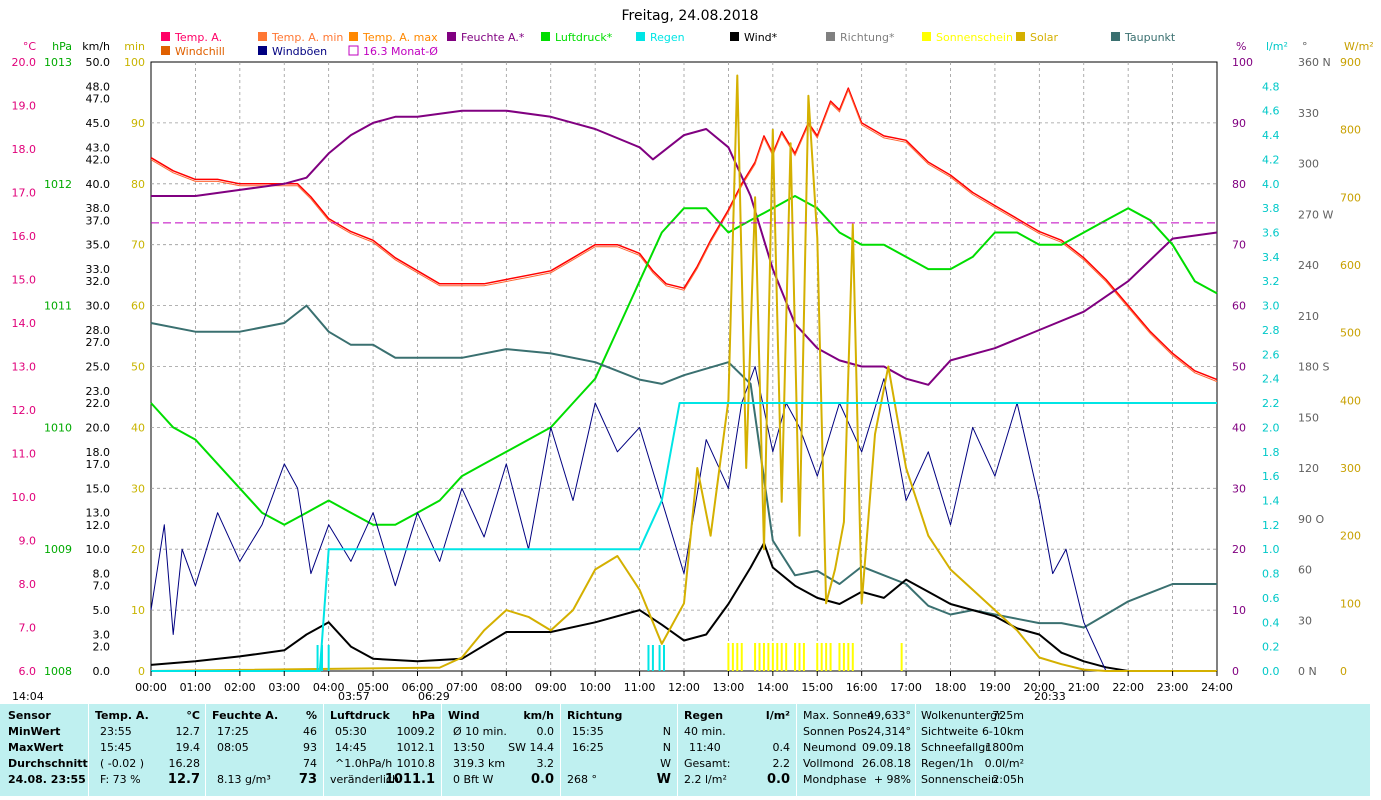 The width and height of the screenshot is (1381, 800). Describe the element at coordinates (584, 37) in the screenshot. I see `legend-label: Luftdruck*` at that location.